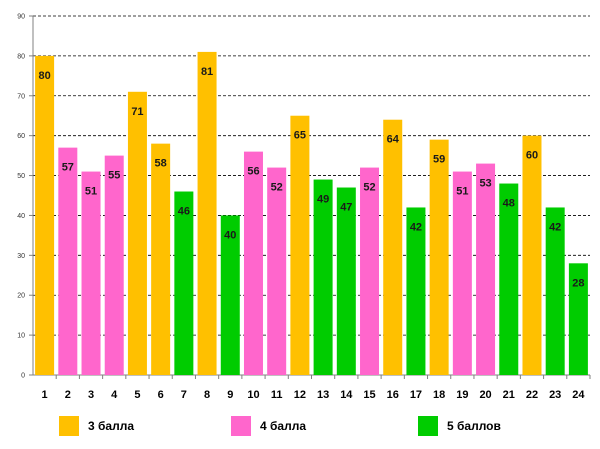  Describe the element at coordinates (323, 395) in the screenshot. I see `x-tick-label: 13` at that location.